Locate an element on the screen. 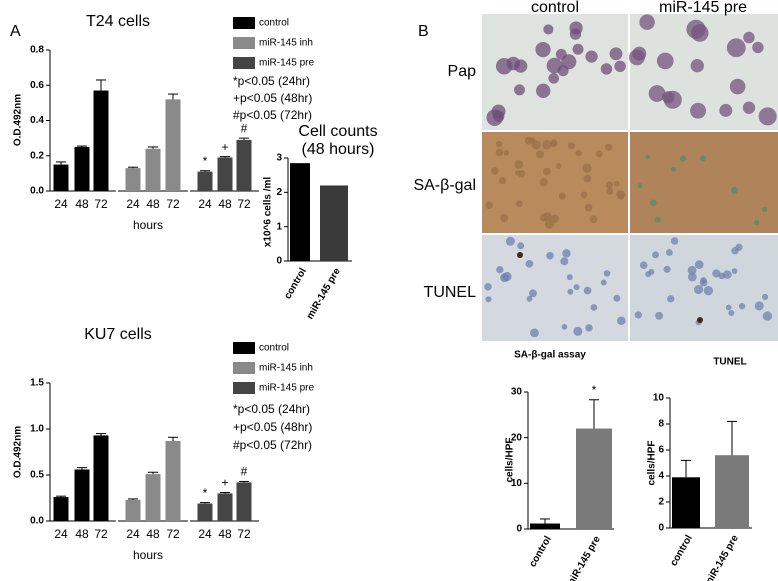 This screenshot has width=778, height=581. note: *p<0.05 (24hr) is located at coordinates (271, 81).